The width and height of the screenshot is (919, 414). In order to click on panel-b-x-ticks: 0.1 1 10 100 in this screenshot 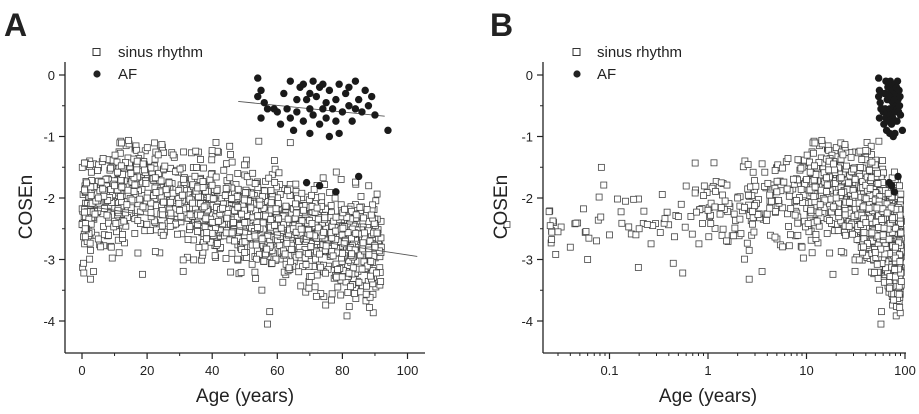, I will do `click(736, 365)`.